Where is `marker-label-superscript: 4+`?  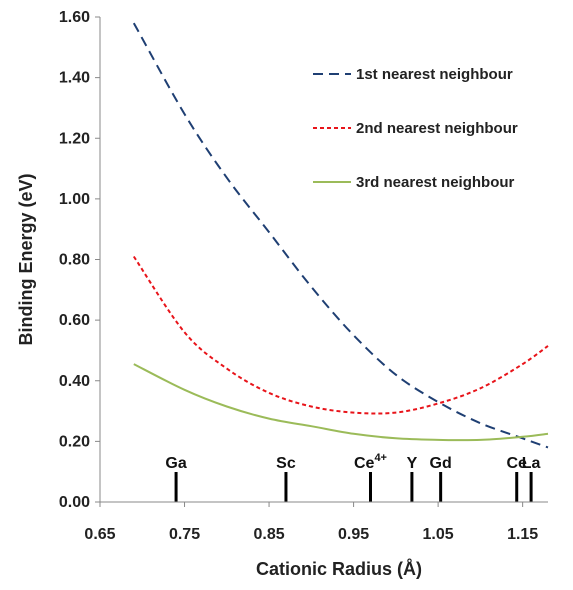 marker-label-superscript: 4+ is located at coordinates (380, 458).